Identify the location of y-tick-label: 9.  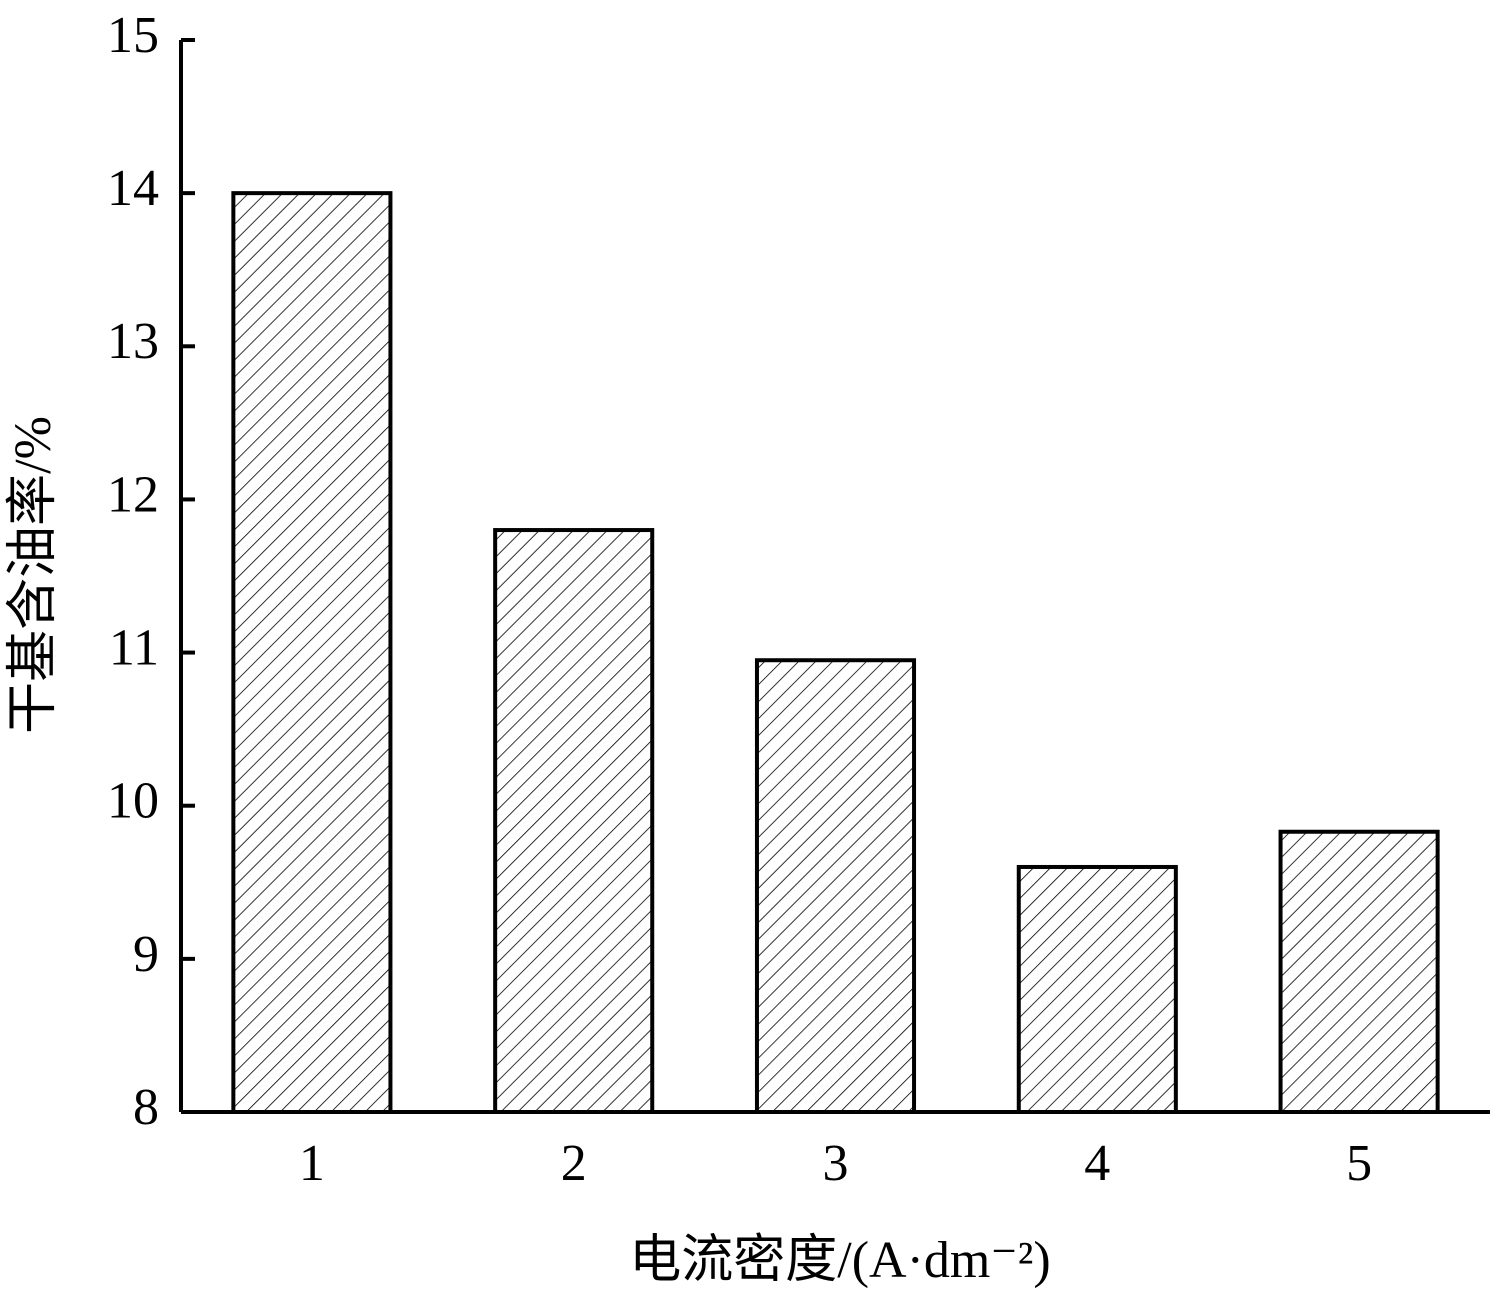
(146, 954).